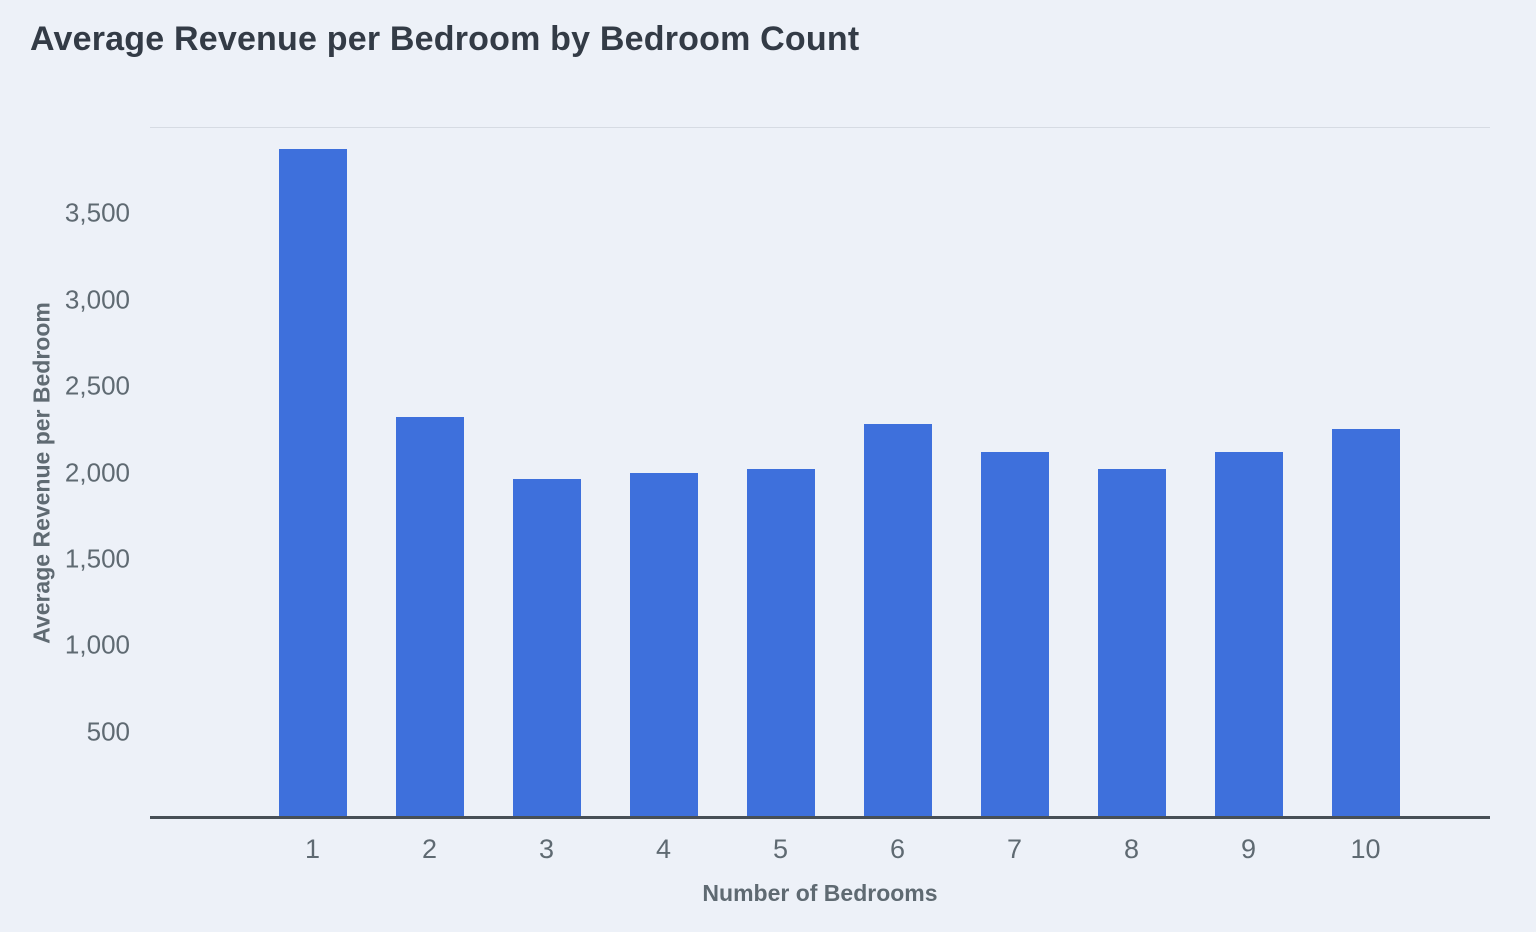  I want to click on x-tick-label: 9, so click(1248, 849).